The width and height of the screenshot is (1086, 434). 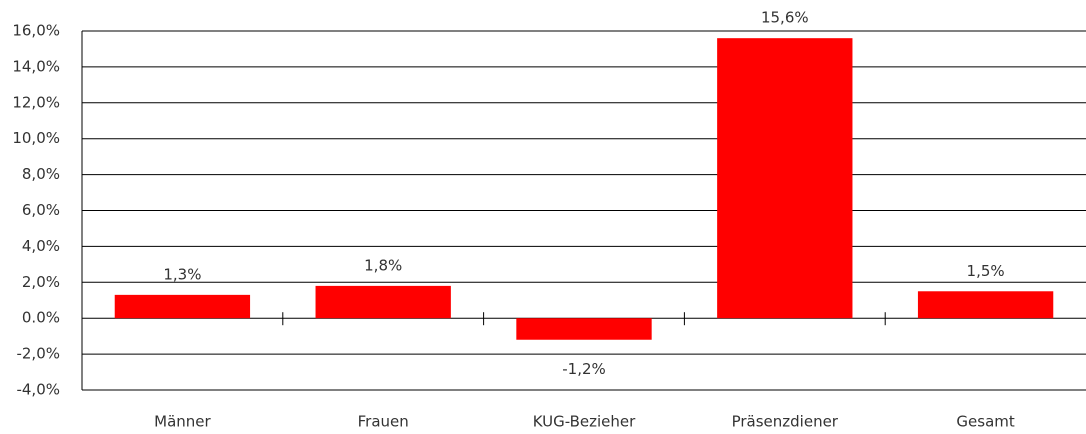 I want to click on y-tick-label: 0.0%, so click(x=41, y=318).